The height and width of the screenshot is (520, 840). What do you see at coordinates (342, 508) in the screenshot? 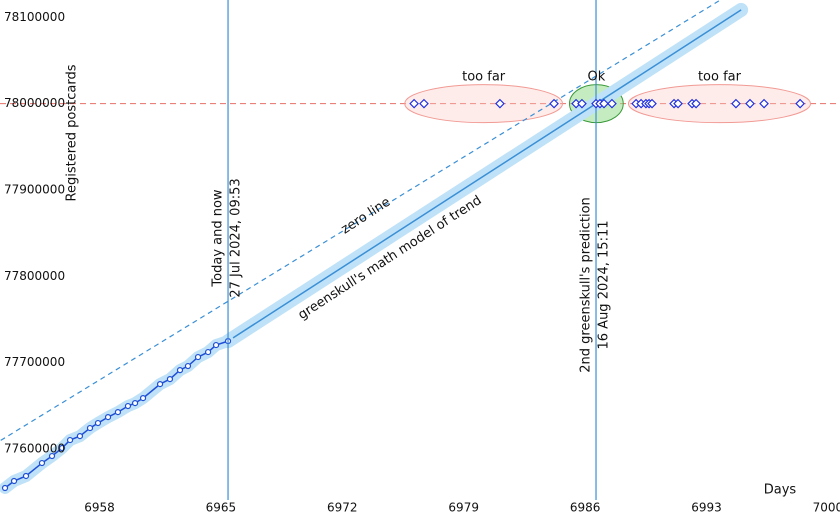
I see `x-tick-label: 6972` at bounding box center [342, 508].